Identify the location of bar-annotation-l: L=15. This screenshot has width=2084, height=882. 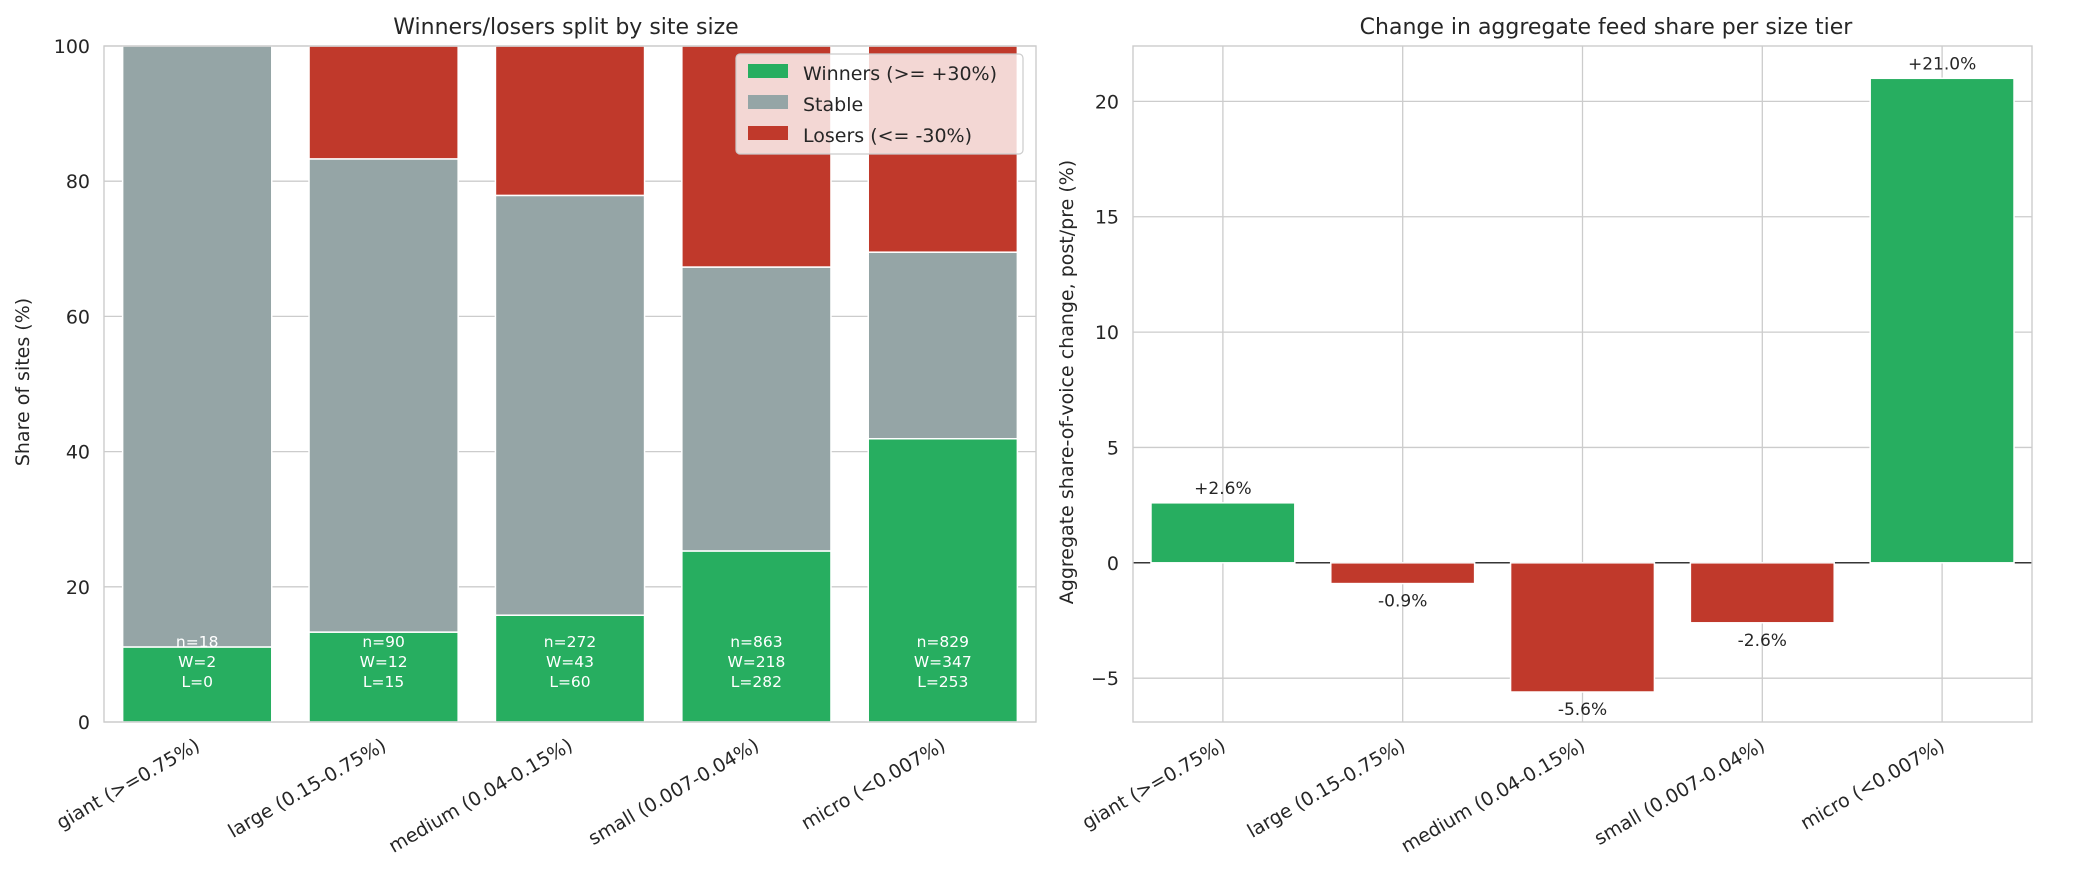
(383, 682).